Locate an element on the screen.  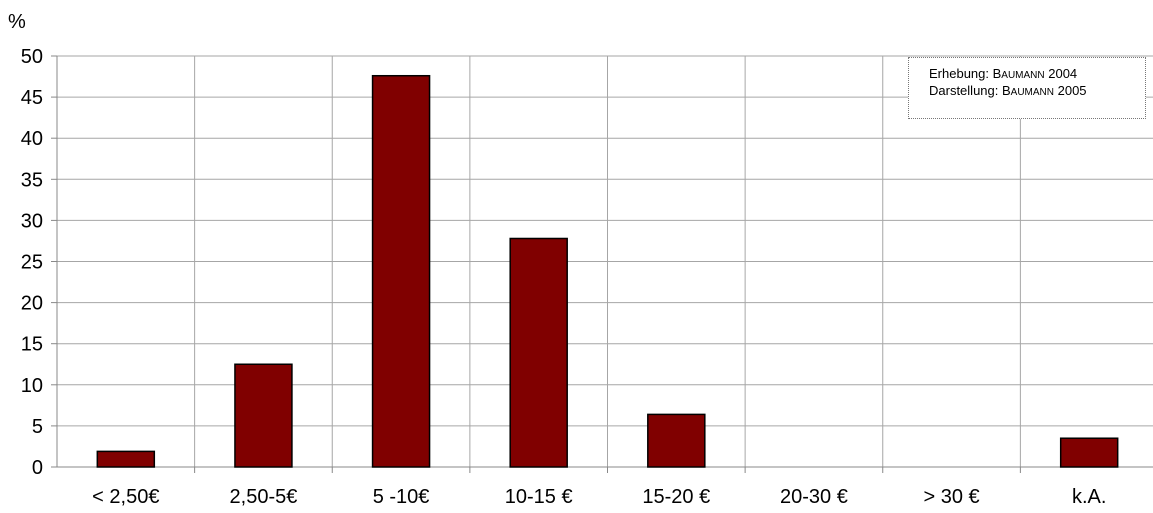
x-category-label: 20-30 € is located at coordinates (814, 497).